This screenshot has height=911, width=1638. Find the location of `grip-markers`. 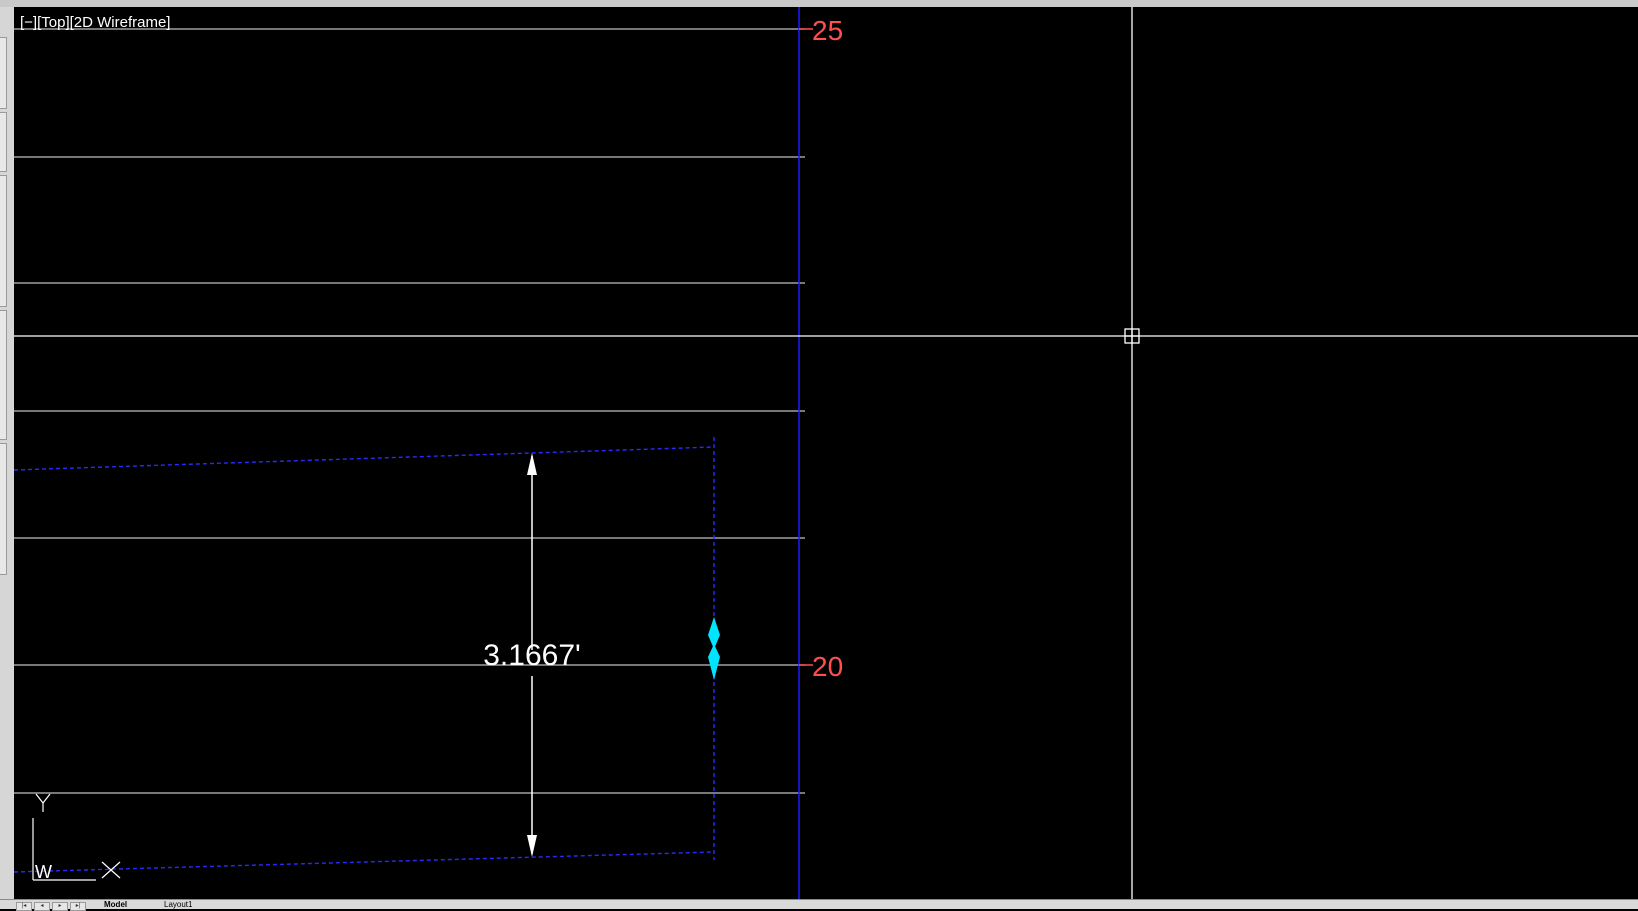

grip-markers is located at coordinates (714, 648).